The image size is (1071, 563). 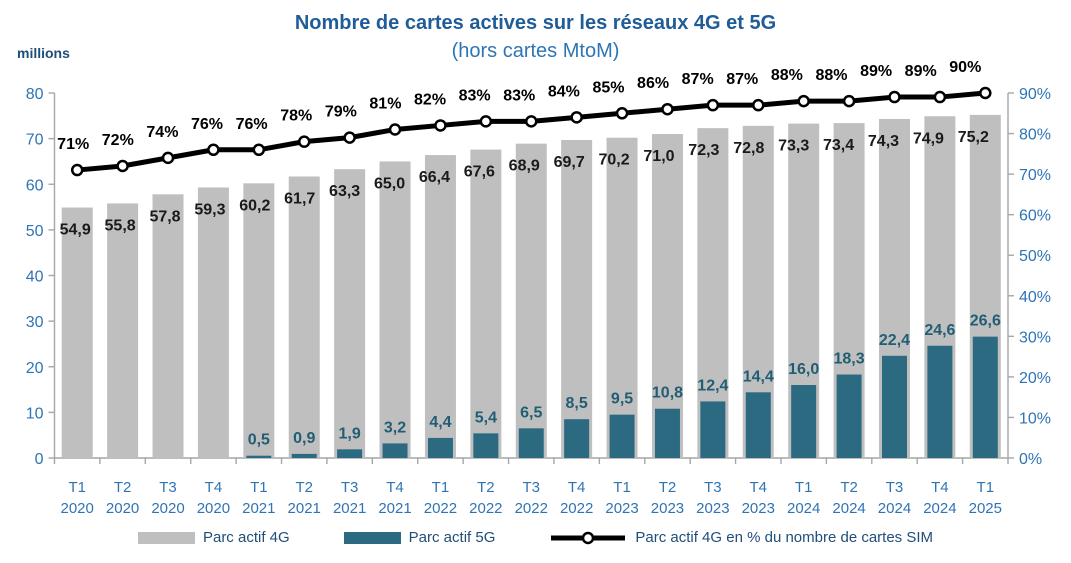 I want to click on pct-value-label: 79%, so click(x=341, y=112).